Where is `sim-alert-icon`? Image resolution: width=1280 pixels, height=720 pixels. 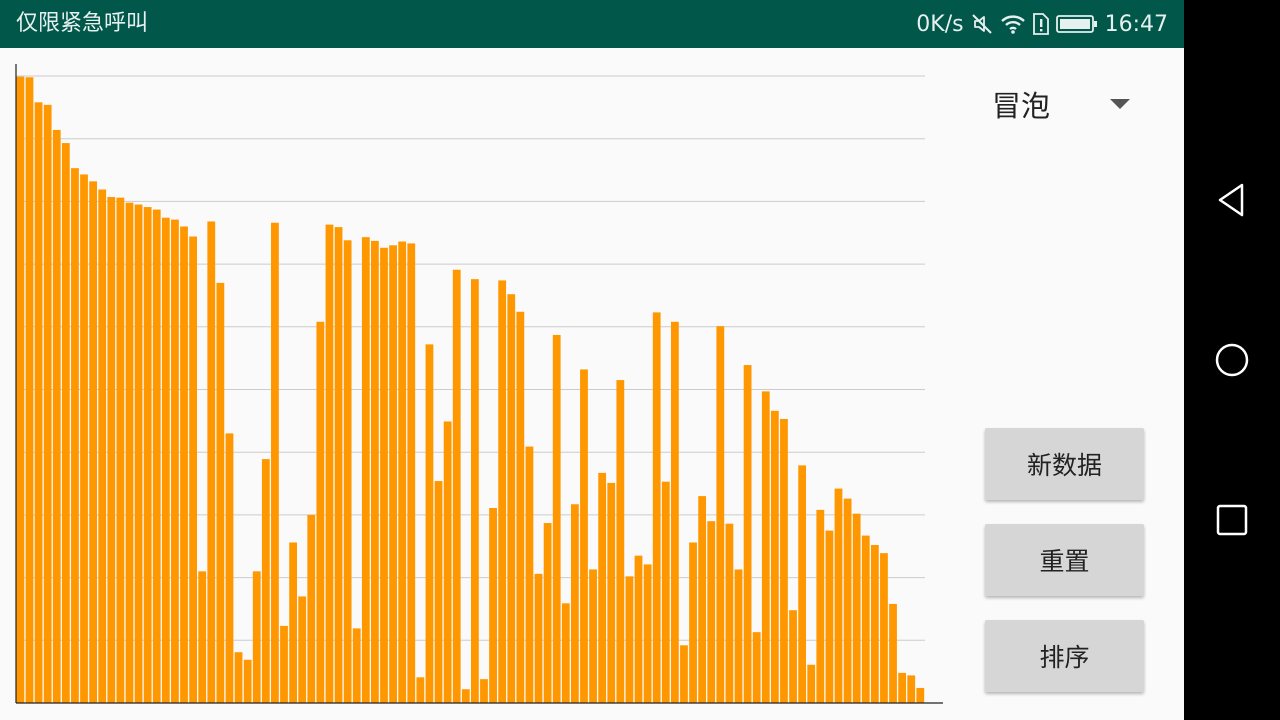 sim-alert-icon is located at coordinates (1040, 24).